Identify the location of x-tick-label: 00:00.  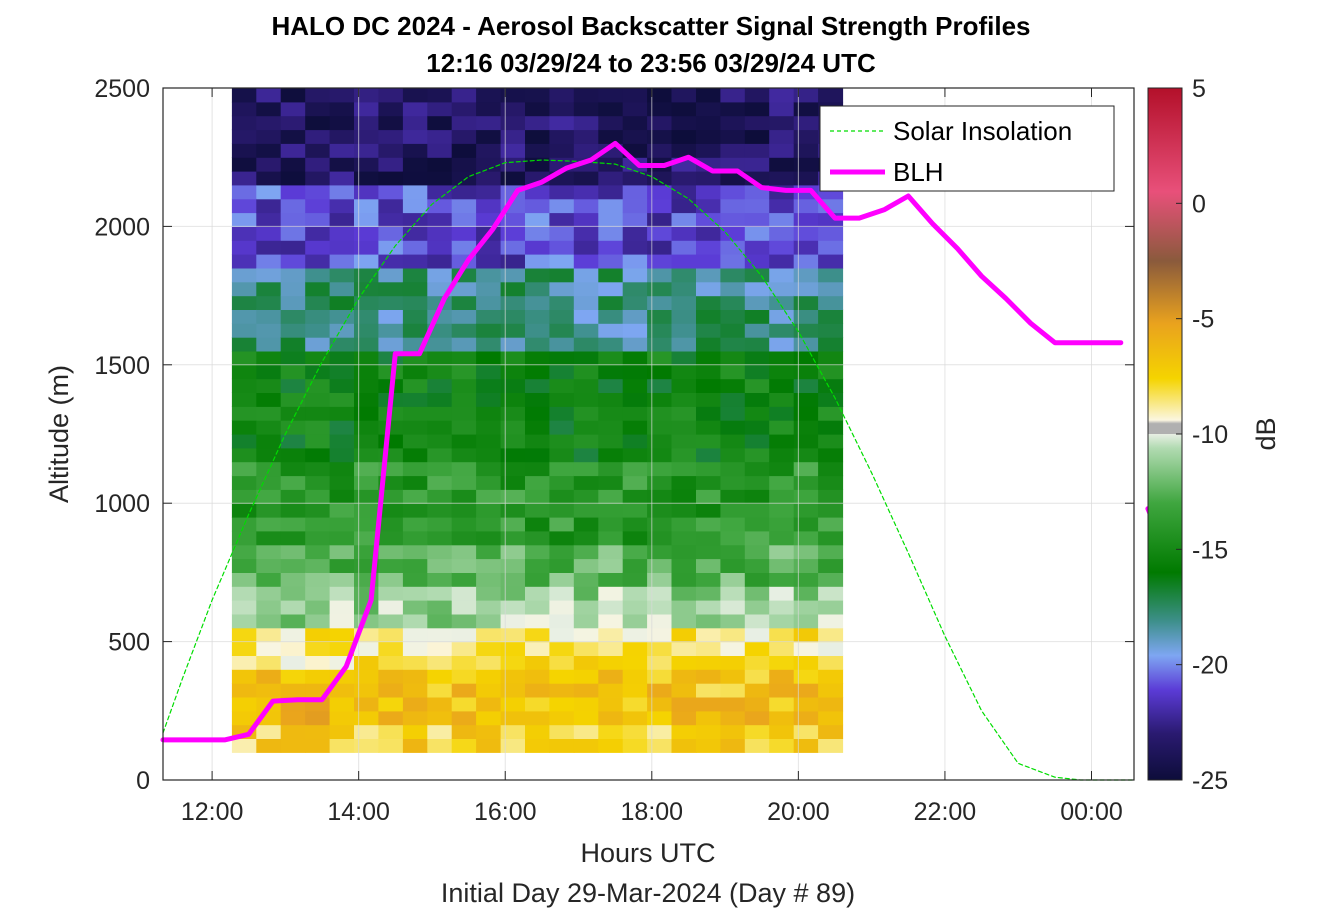
(1091, 812).